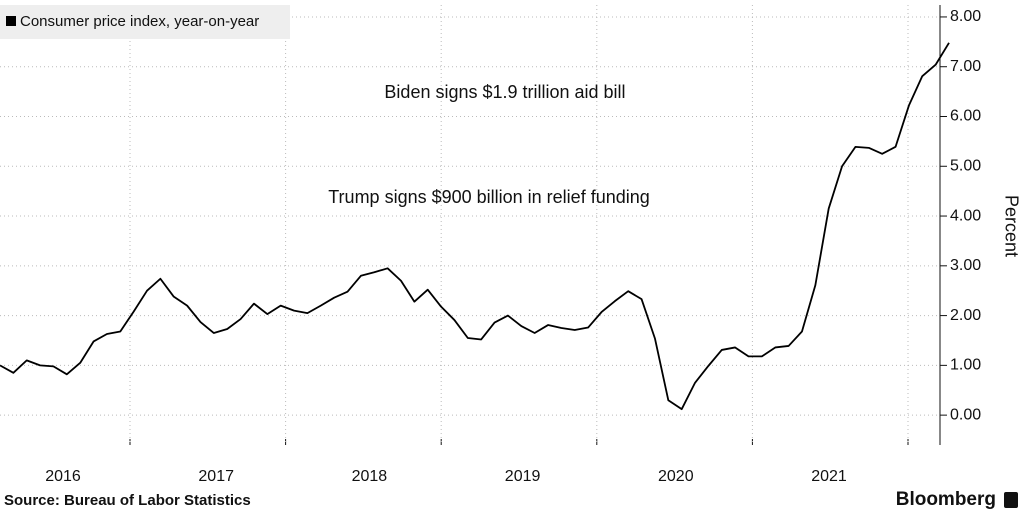  What do you see at coordinates (965, 215) in the screenshot?
I see `y-tick-label: 4.00` at bounding box center [965, 215].